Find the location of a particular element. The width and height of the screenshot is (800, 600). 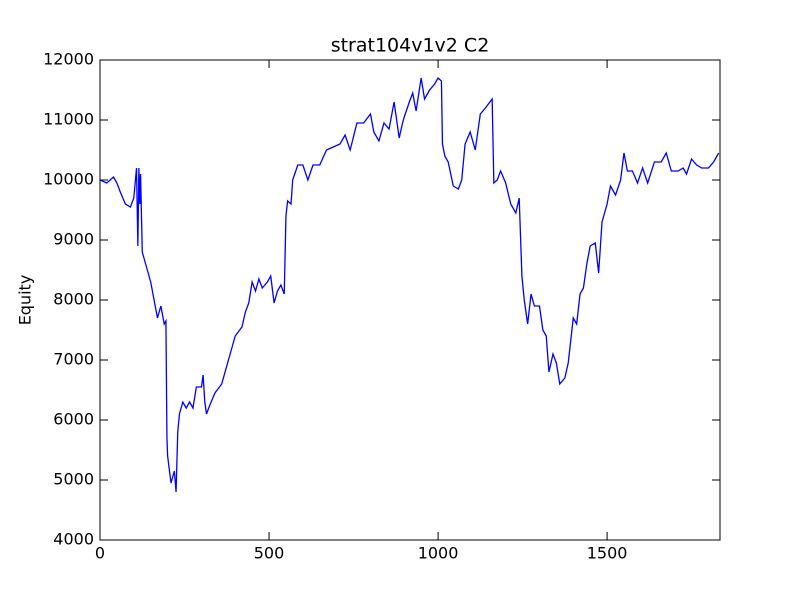

y-tick-label: 8000 is located at coordinates (73, 299).